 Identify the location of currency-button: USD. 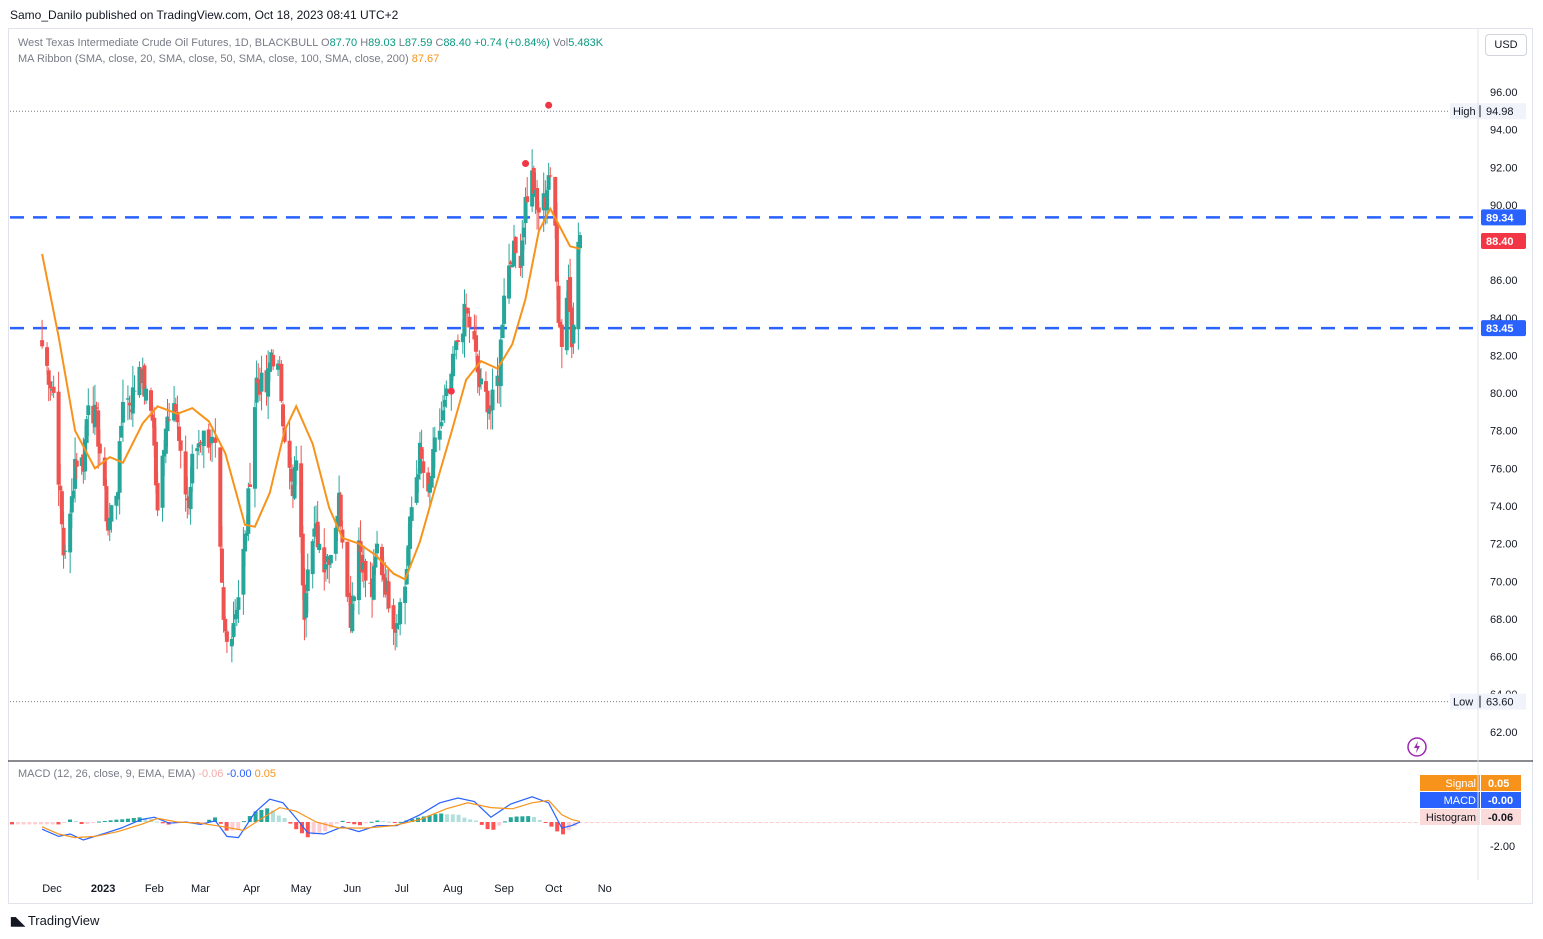
(1506, 45).